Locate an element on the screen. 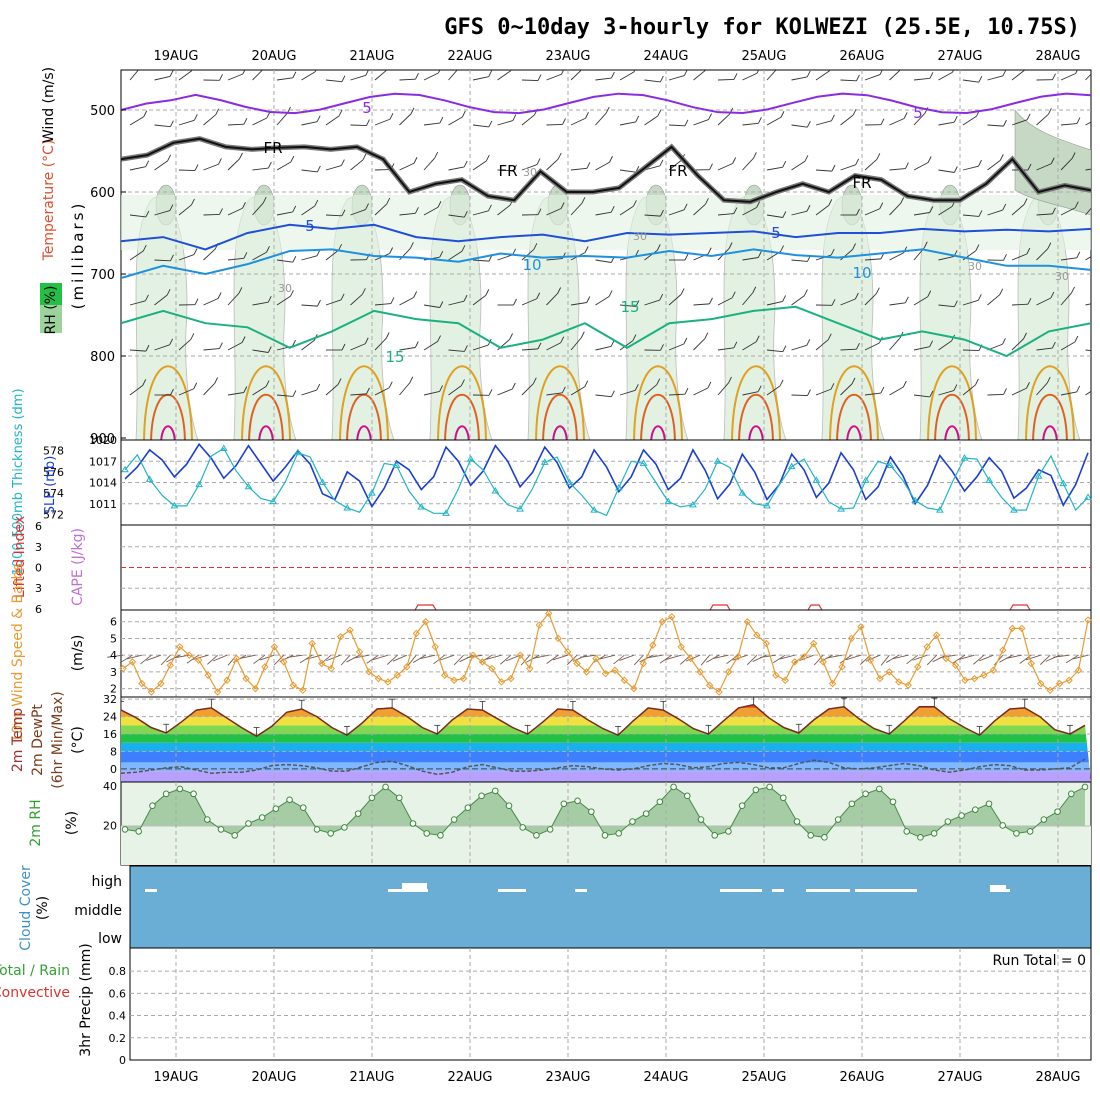 The height and width of the screenshot is (1100, 1100). wind10m-line is located at coordinates (605, 653).